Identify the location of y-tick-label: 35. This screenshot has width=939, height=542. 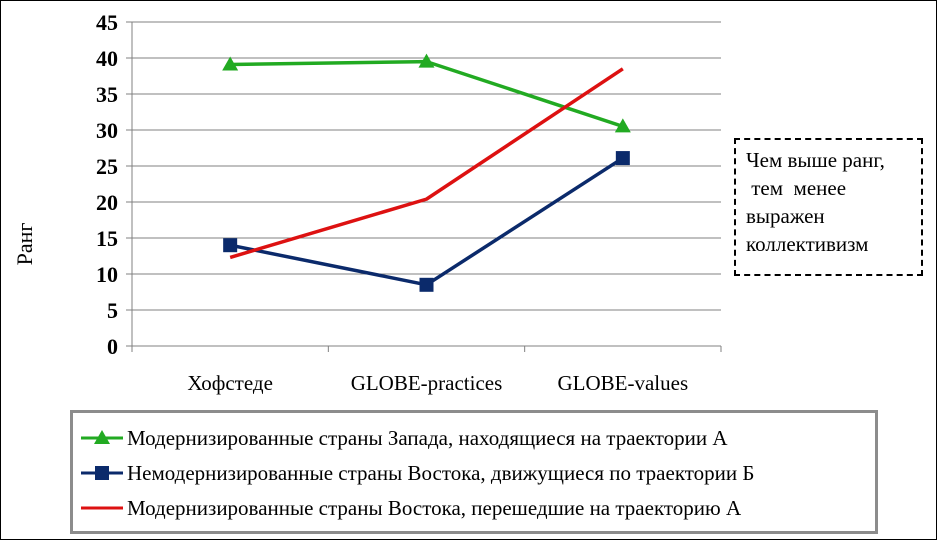
(107, 94).